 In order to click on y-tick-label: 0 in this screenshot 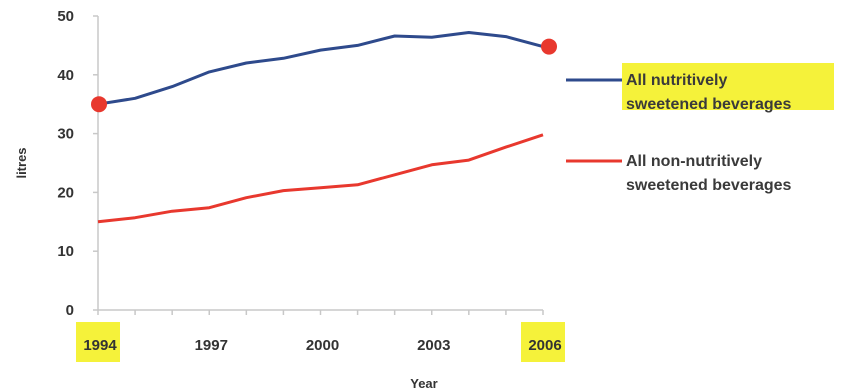, I will do `click(70, 310)`.